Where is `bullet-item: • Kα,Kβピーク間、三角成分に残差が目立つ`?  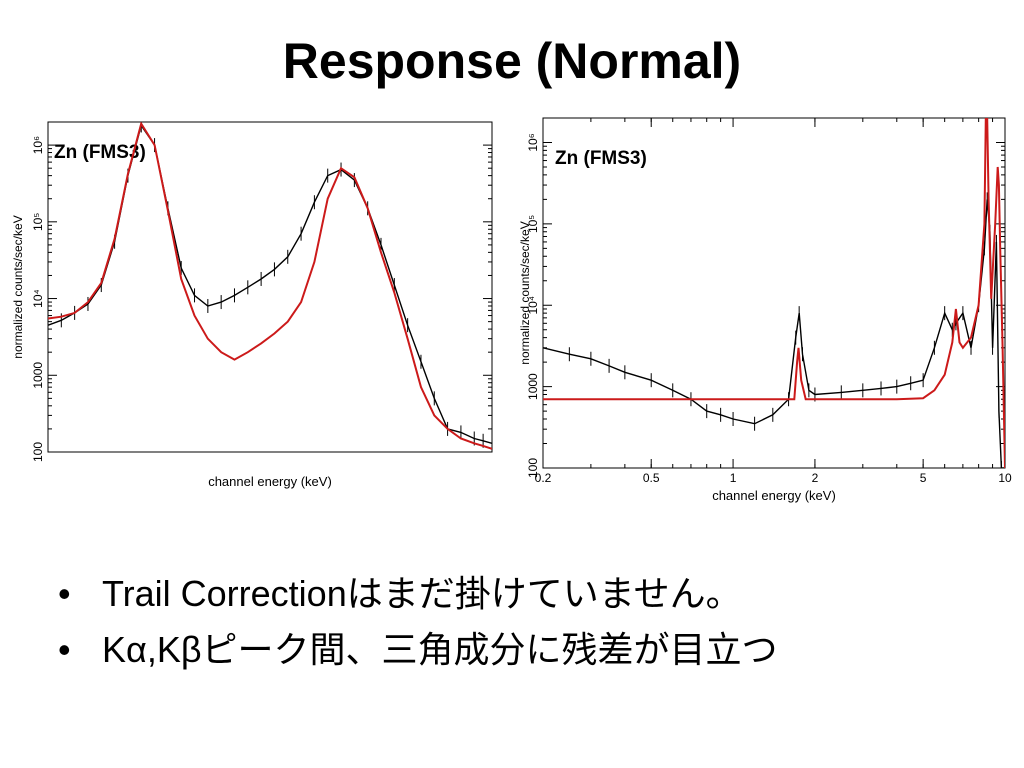 bullet-item: • Kα,Kβピーク間、三角成分に残差が目立つ is located at coordinates (528, 650).